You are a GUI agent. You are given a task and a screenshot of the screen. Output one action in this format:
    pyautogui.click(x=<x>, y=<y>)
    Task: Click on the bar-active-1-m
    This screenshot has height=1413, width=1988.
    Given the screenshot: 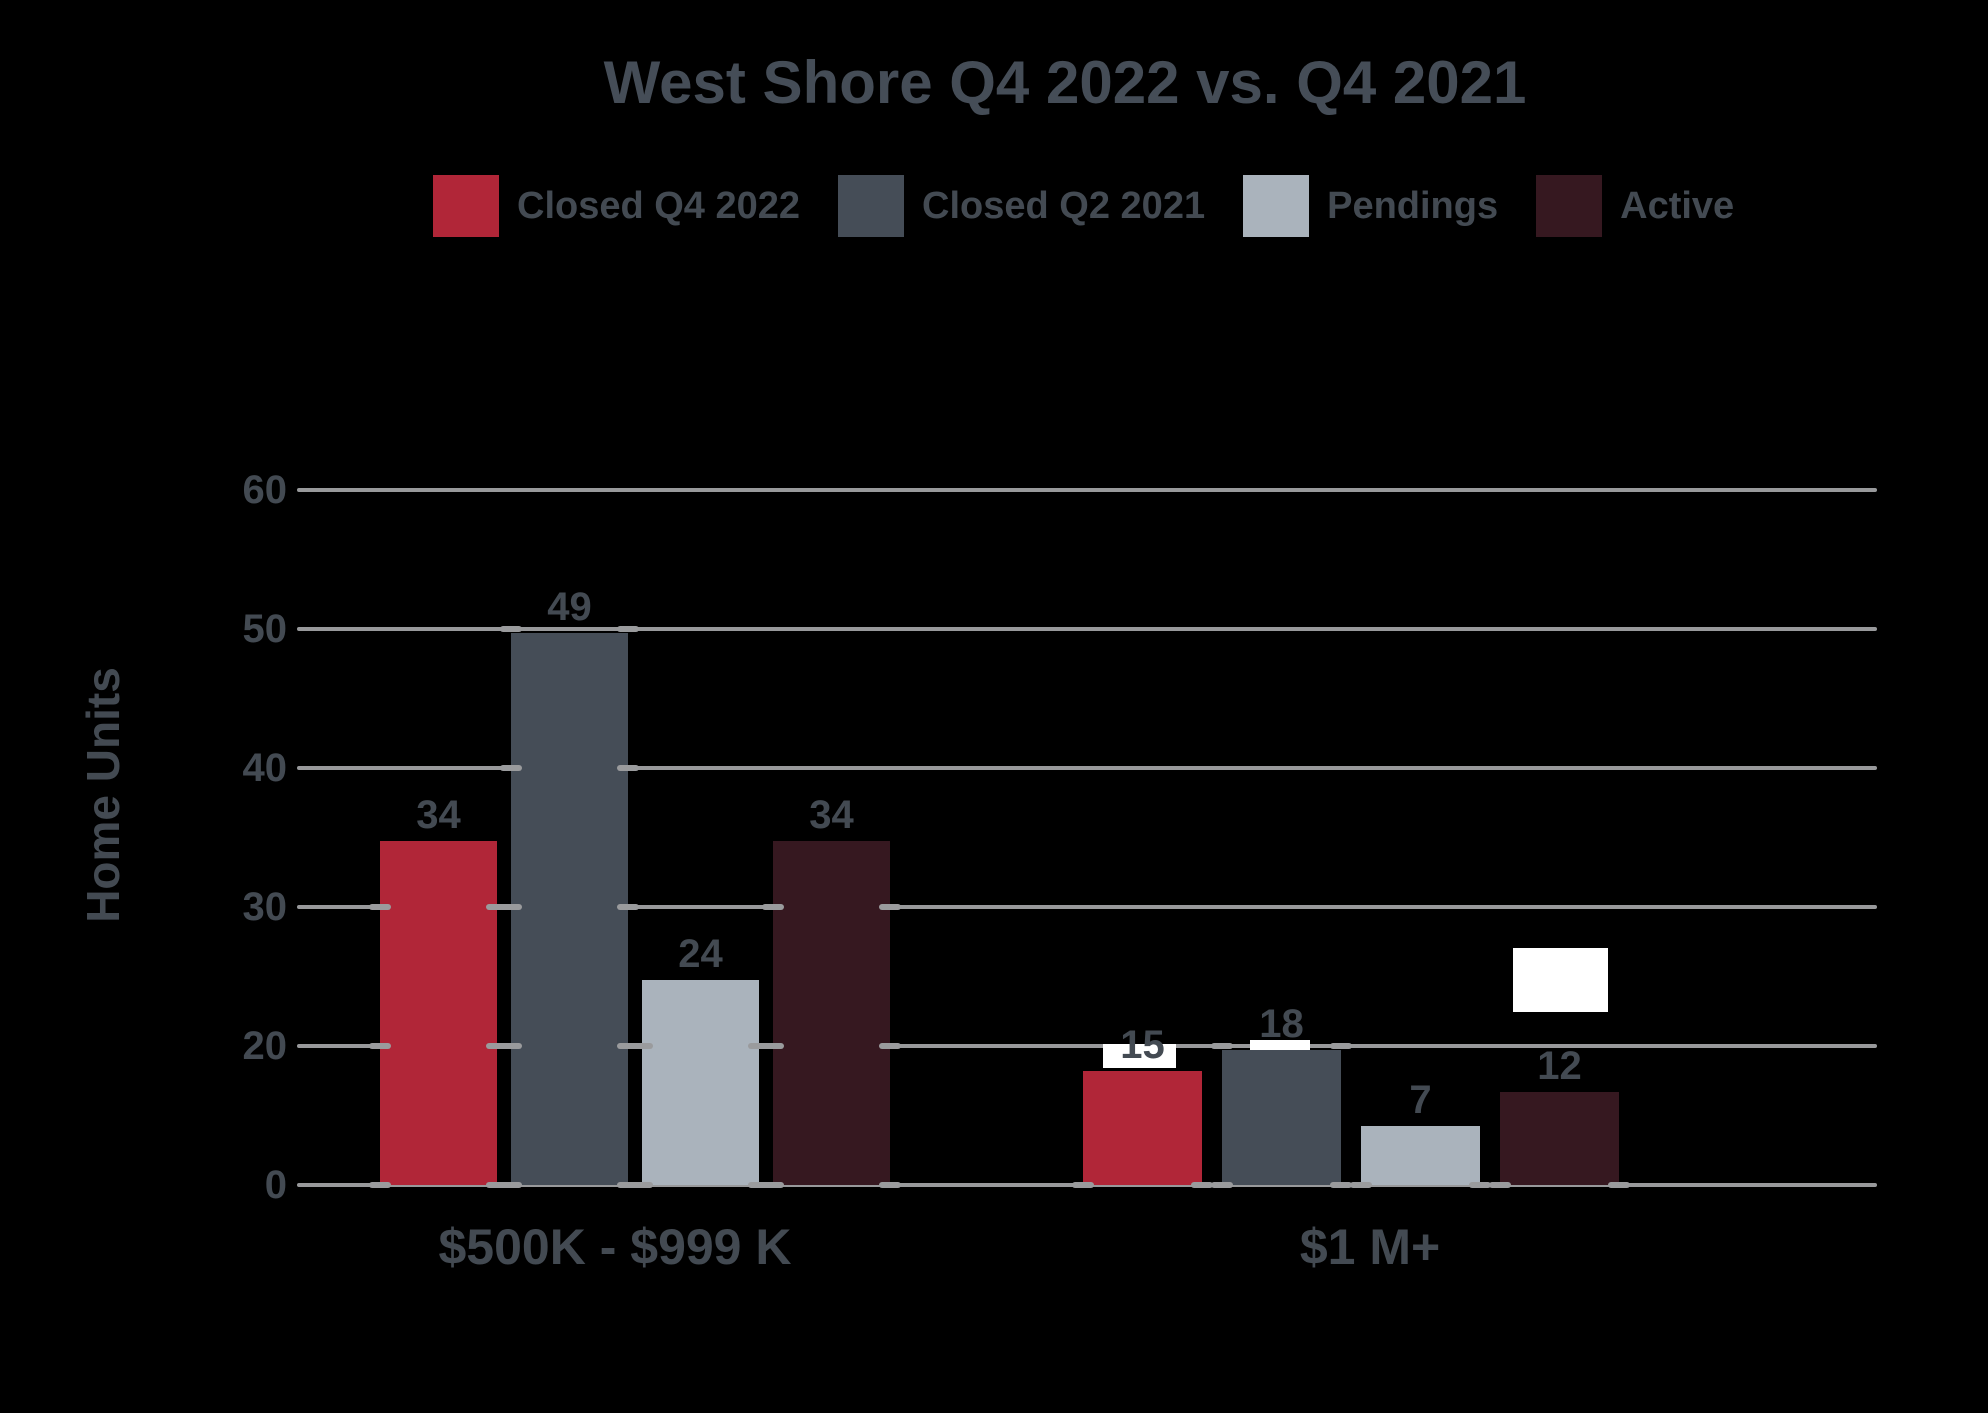 What is the action you would take?
    pyautogui.click(x=1559, y=1138)
    